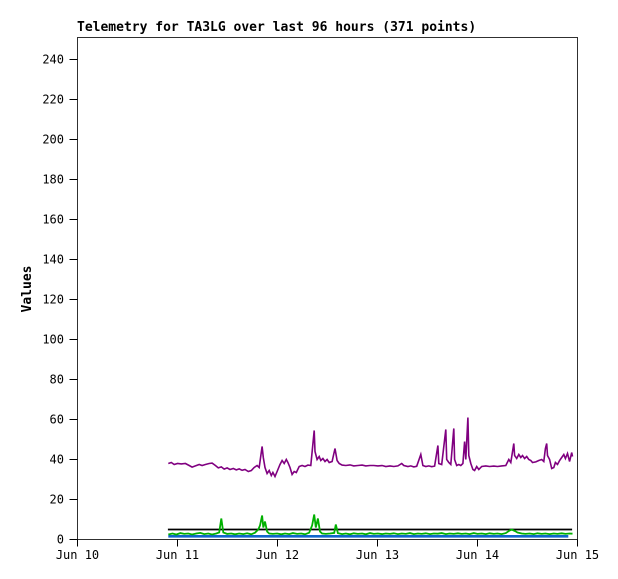 Image resolution: width=618 pixels, height=579 pixels. I want to click on y-tick-label: 140, so click(53, 260).